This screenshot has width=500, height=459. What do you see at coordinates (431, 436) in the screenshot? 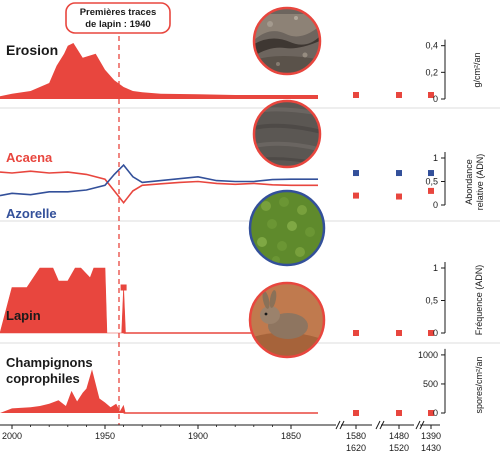
I see `x-break-tick-label-top: 1390` at bounding box center [431, 436].